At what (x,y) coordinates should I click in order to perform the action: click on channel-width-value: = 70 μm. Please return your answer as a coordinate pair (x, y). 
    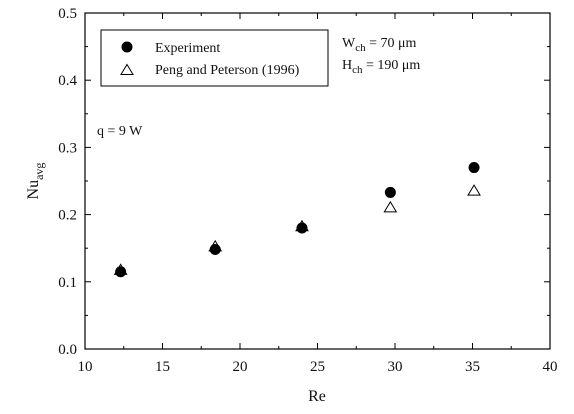
    Looking at the image, I should click on (391, 43).